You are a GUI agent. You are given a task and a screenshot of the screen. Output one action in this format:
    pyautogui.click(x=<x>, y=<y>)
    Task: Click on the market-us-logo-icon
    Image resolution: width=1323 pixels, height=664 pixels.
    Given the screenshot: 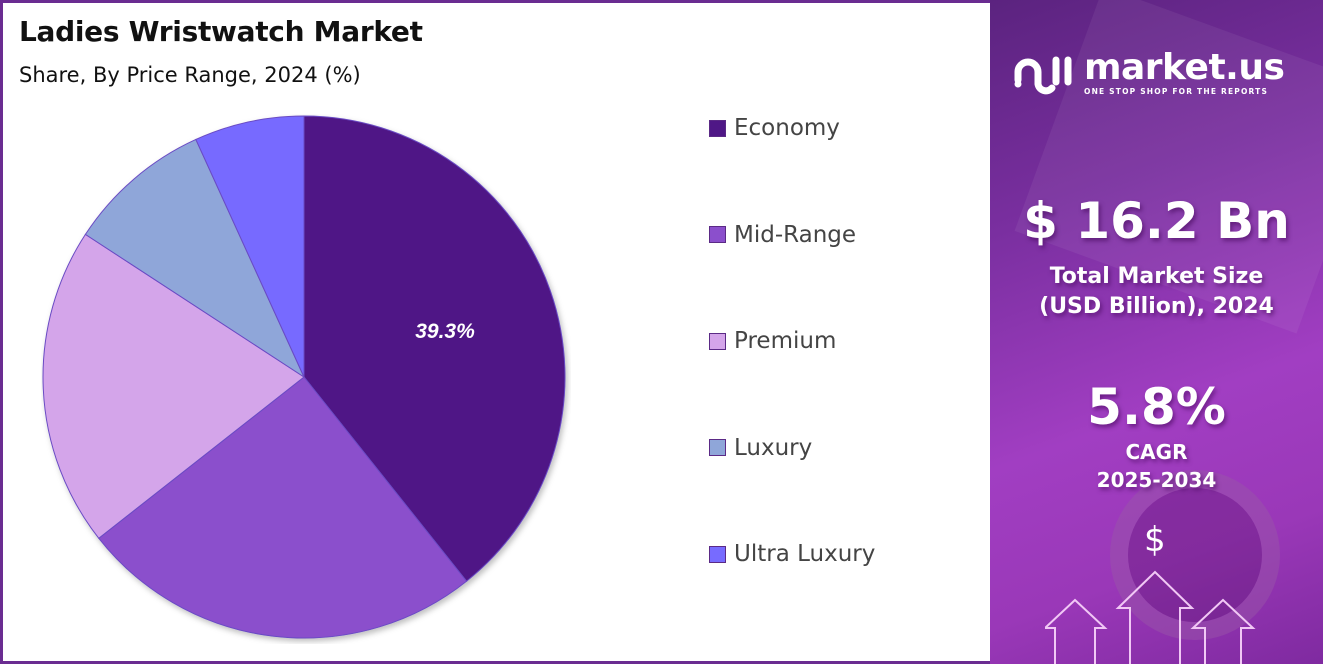 What is the action you would take?
    pyautogui.click(x=1043, y=75)
    